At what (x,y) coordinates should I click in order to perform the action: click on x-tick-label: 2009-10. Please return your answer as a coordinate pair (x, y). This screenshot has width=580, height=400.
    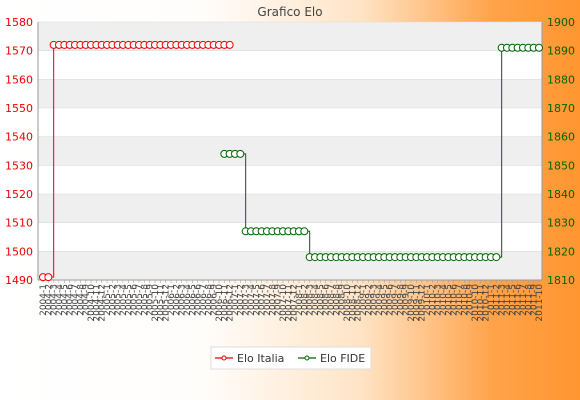
    Looking at the image, I should click on (412, 303).